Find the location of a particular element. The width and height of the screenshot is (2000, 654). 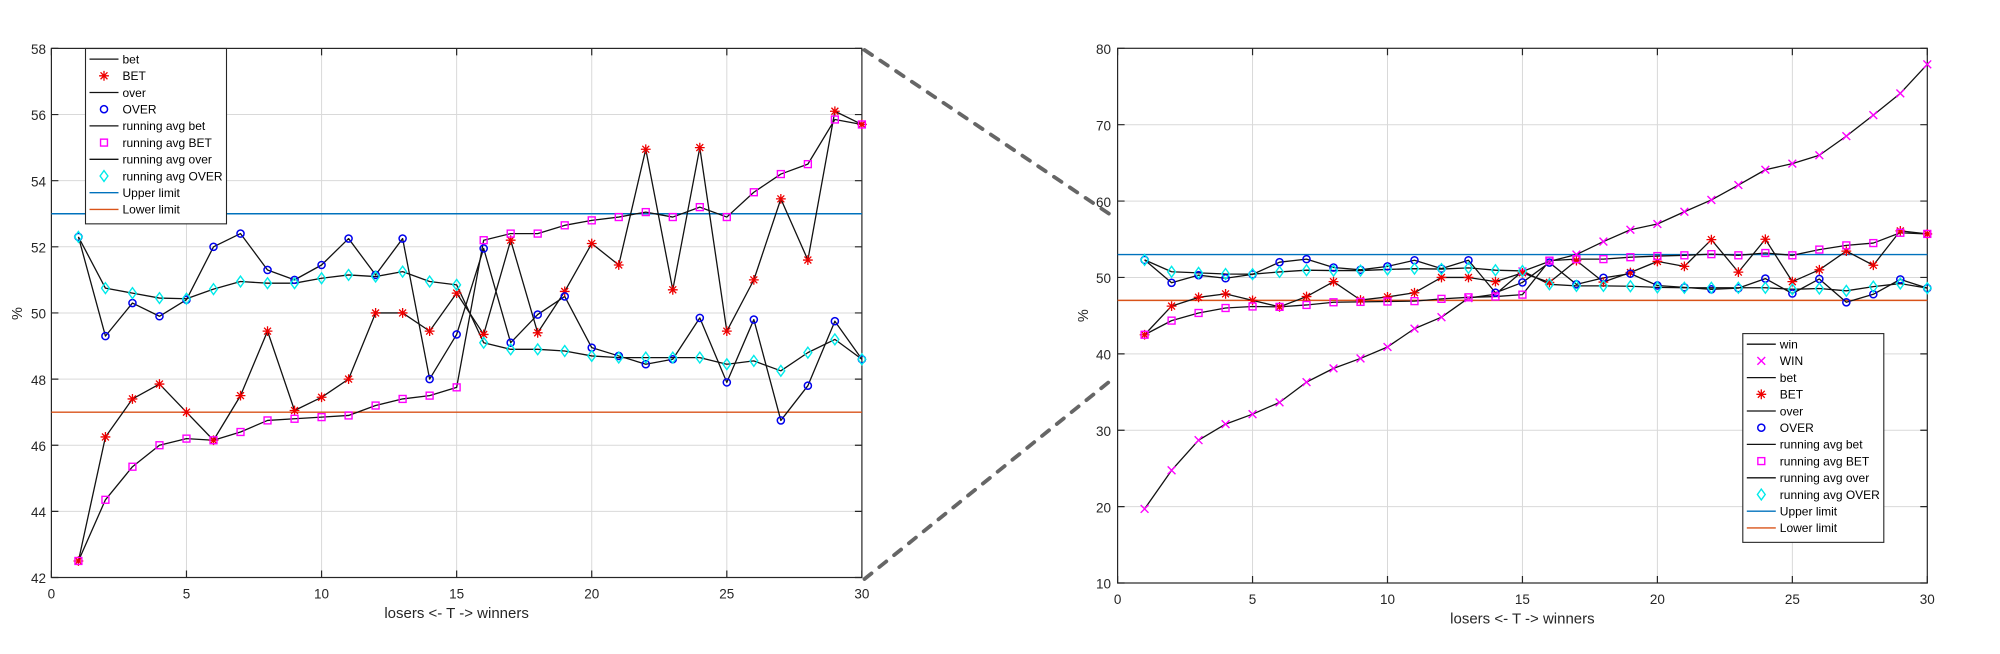

svg-text: 70 is located at coordinates (1103, 125).